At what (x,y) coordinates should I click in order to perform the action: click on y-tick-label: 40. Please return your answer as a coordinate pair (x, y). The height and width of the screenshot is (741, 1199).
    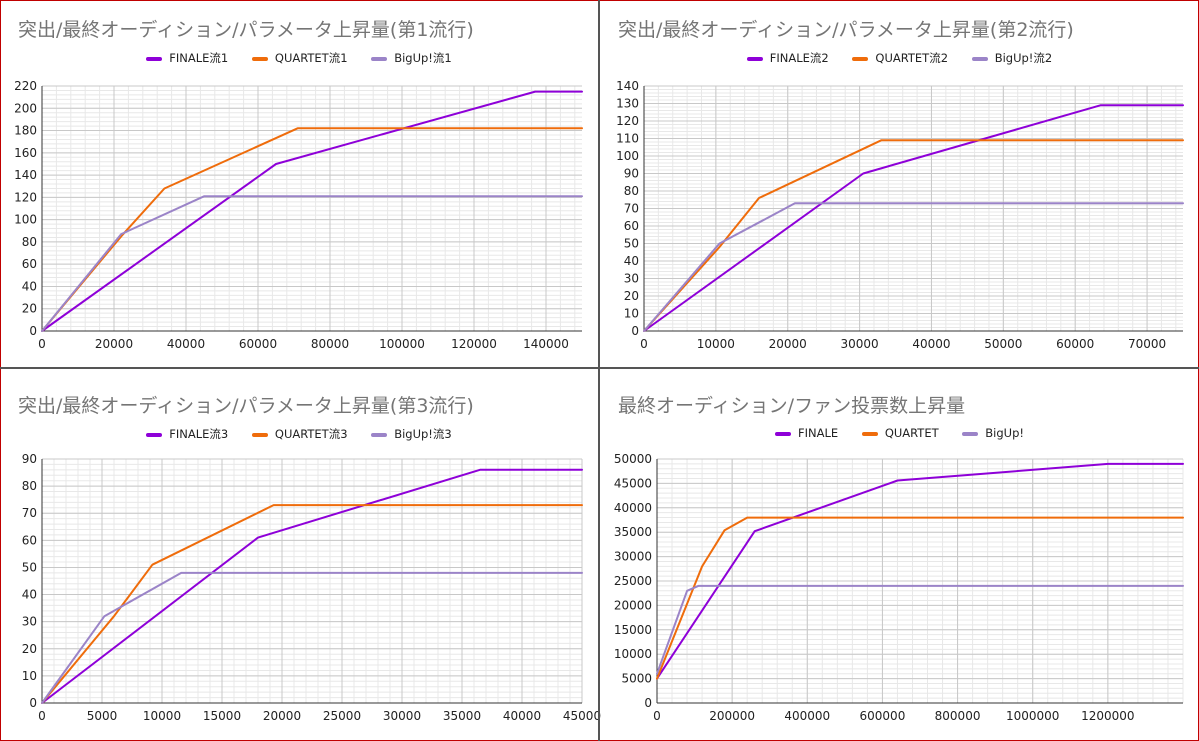
    Looking at the image, I should click on (631, 261).